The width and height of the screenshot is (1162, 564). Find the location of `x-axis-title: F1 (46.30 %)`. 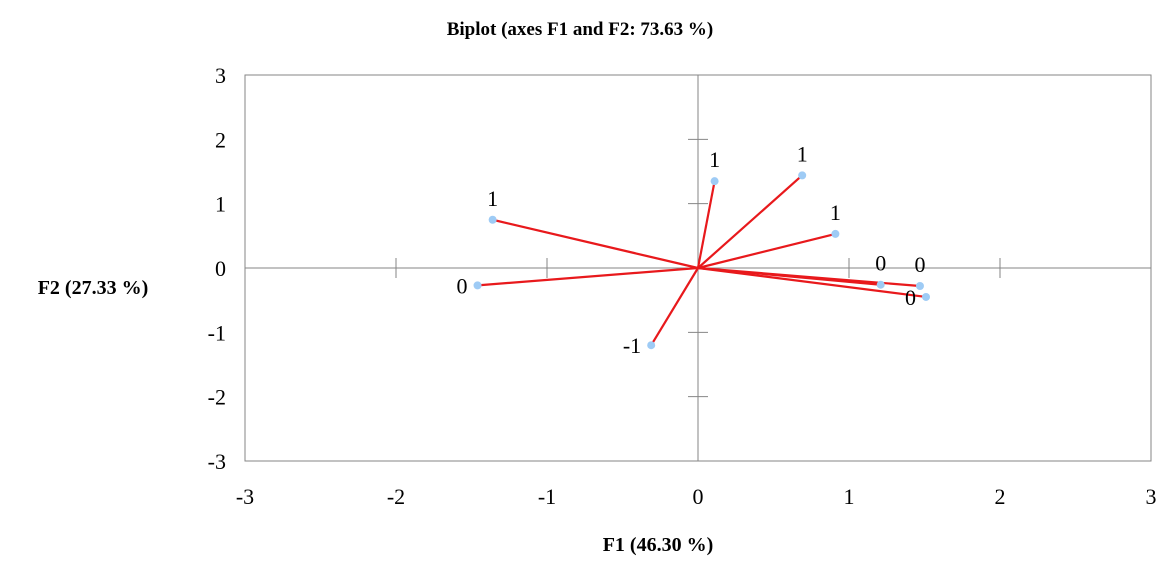

x-axis-title: F1 (46.30 %) is located at coordinates (658, 545).